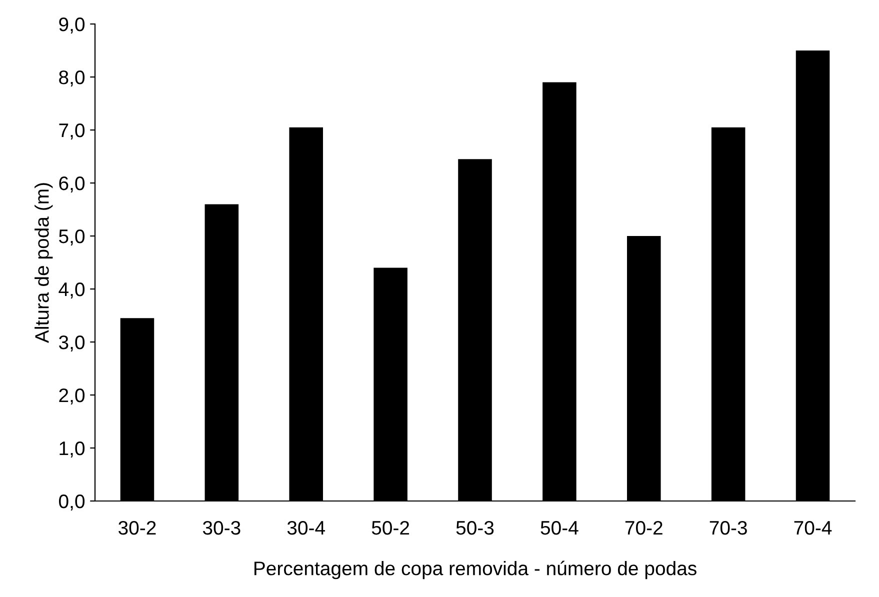  I want to click on x-tick-label: 30-4, so click(306, 527).